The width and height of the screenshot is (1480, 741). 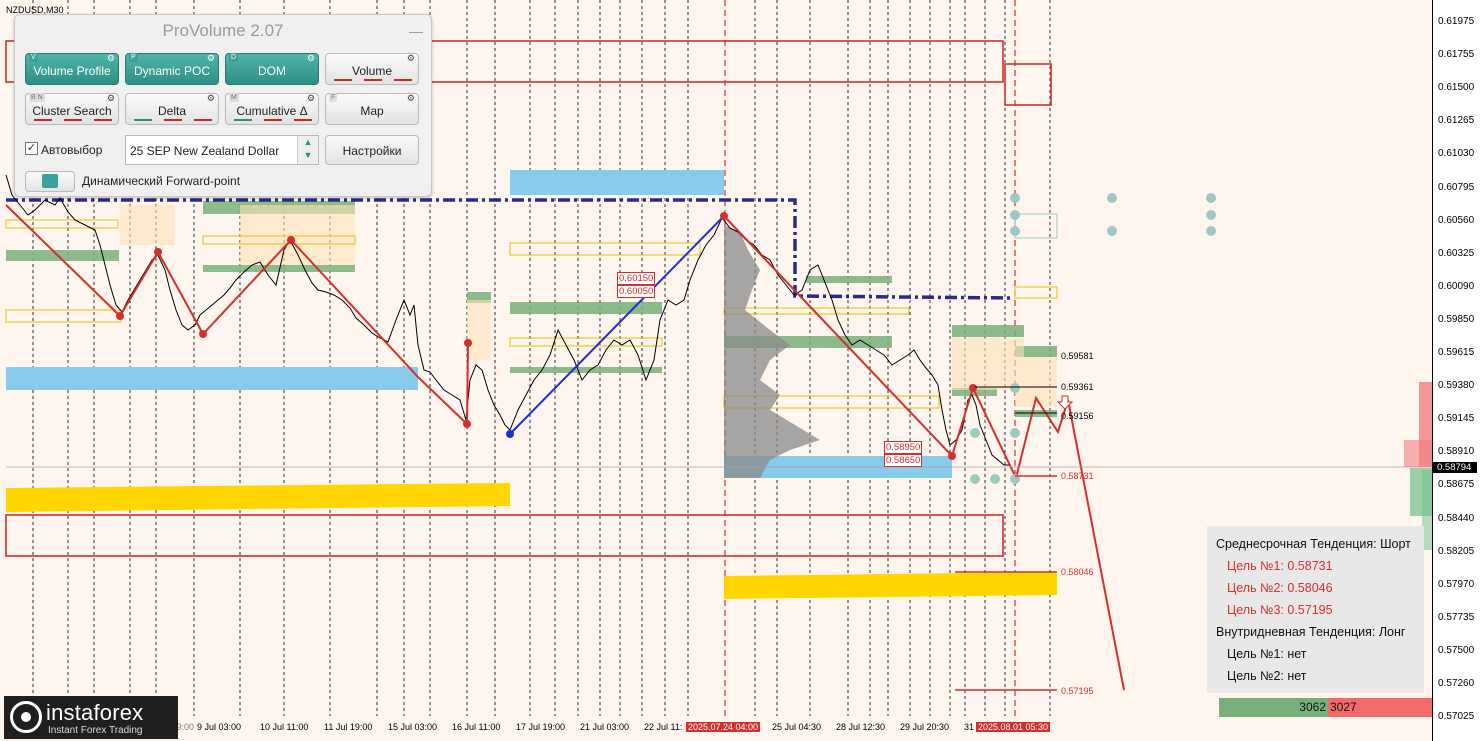 What do you see at coordinates (284, 727) in the screenshot?
I see `time-label: 10 Jul 11:00` at bounding box center [284, 727].